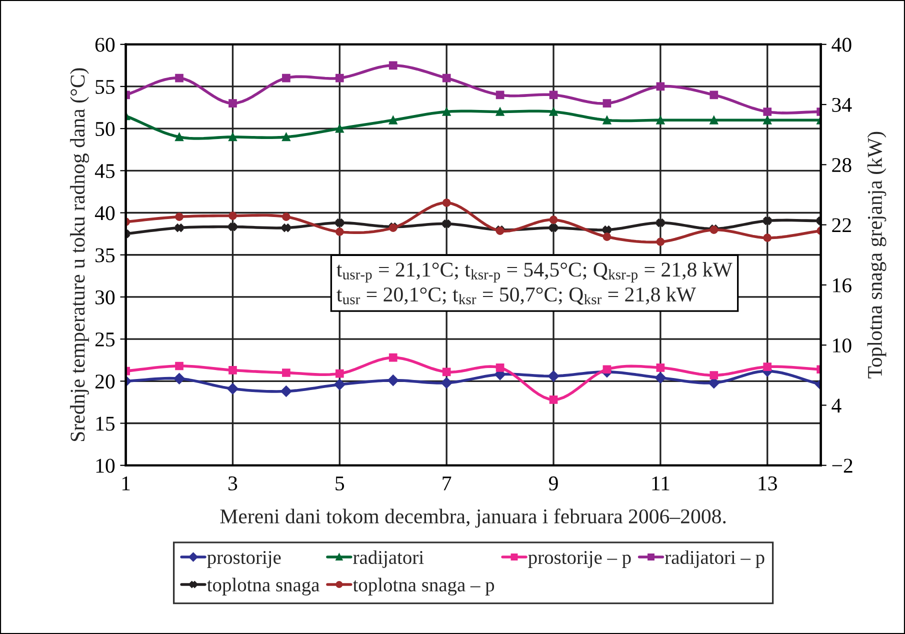 The image size is (905, 634). What do you see at coordinates (842, 165) in the screenshot?
I see `y2-tick-label: 28` at bounding box center [842, 165].